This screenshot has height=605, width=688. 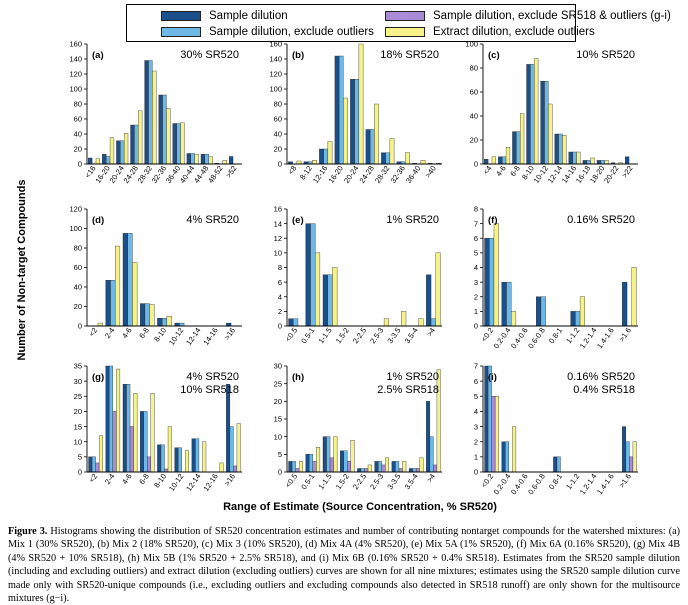 What do you see at coordinates (291, 32) in the screenshot?
I see `legend-label: Sample dilution, exclude outliers` at bounding box center [291, 32].